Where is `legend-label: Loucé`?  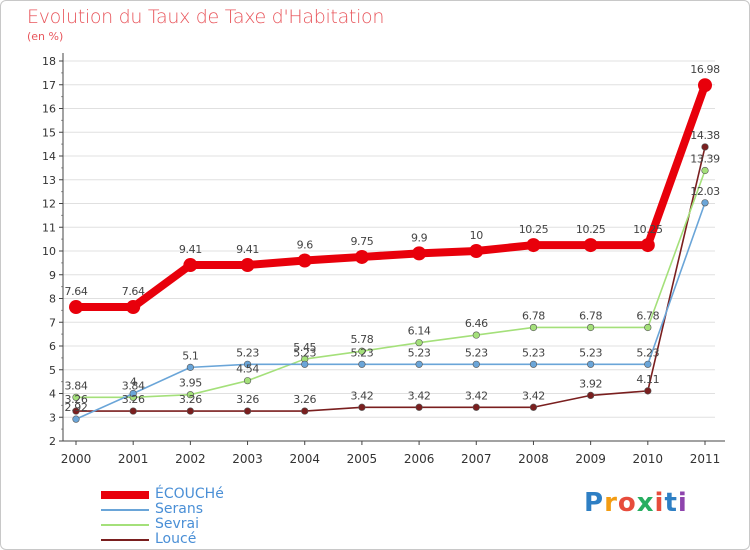 legend-label: Loucé is located at coordinates (176, 539).